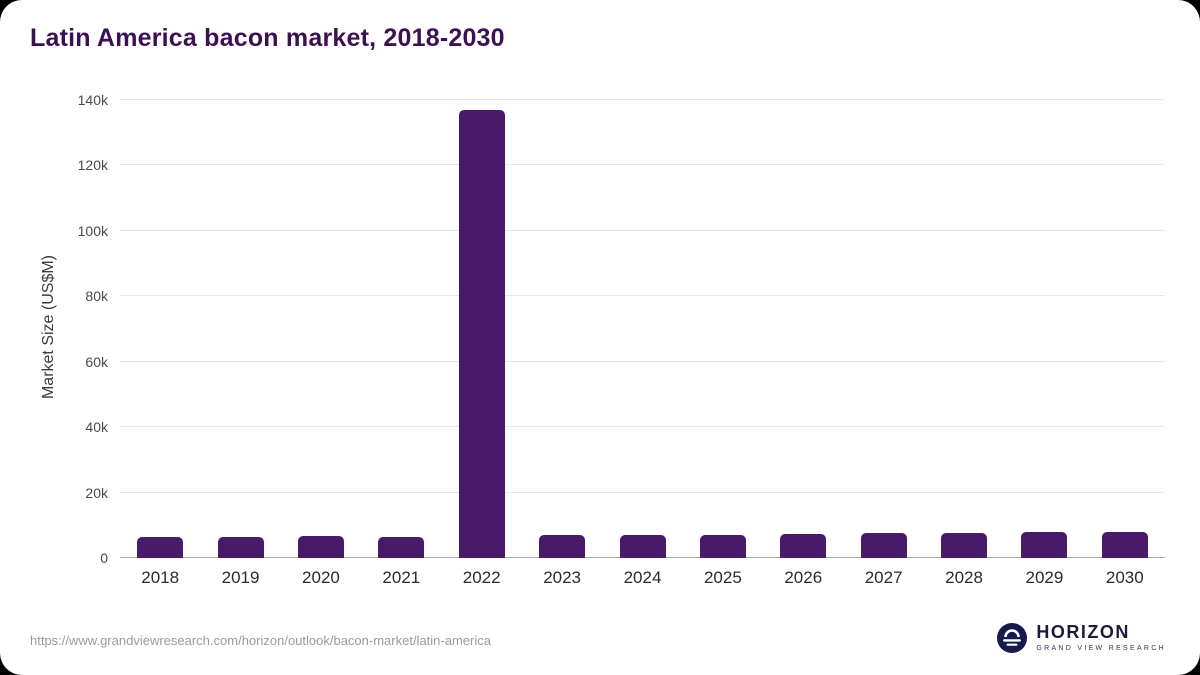  What do you see at coordinates (1124, 577) in the screenshot?
I see `x-tick-label-2030: 2030` at bounding box center [1124, 577].